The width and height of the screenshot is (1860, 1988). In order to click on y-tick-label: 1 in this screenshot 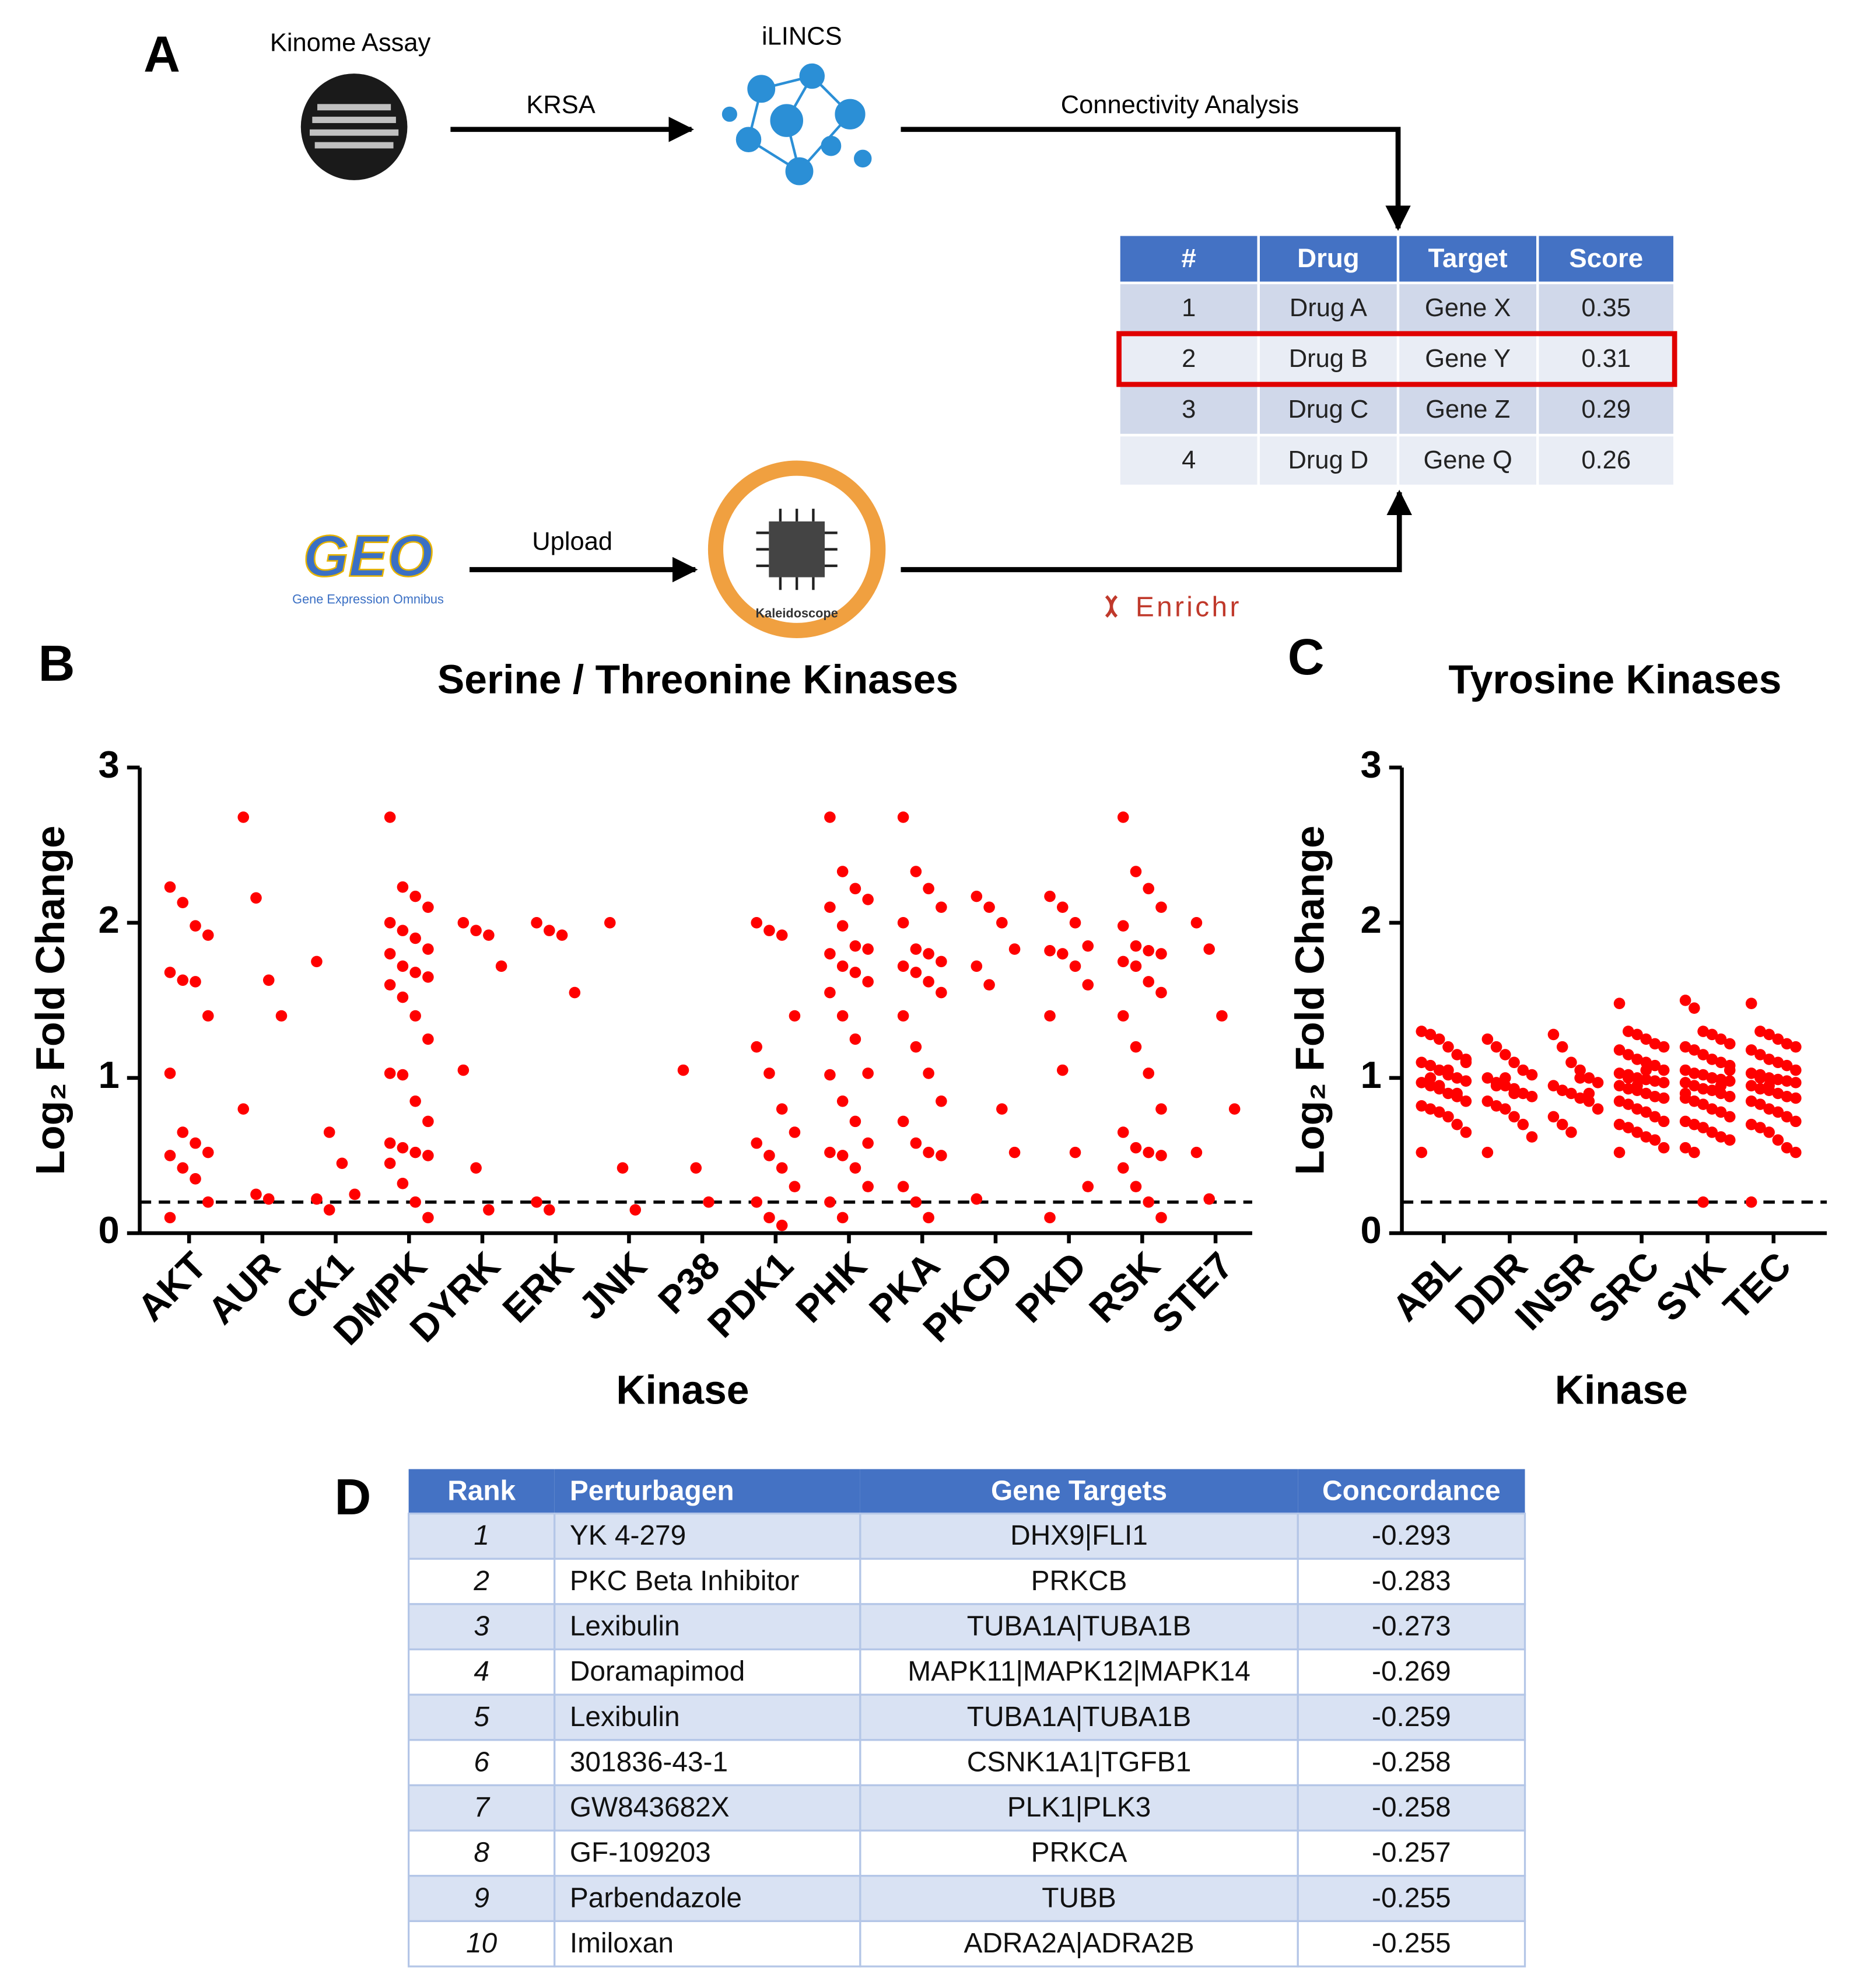, I will do `click(109, 1075)`.